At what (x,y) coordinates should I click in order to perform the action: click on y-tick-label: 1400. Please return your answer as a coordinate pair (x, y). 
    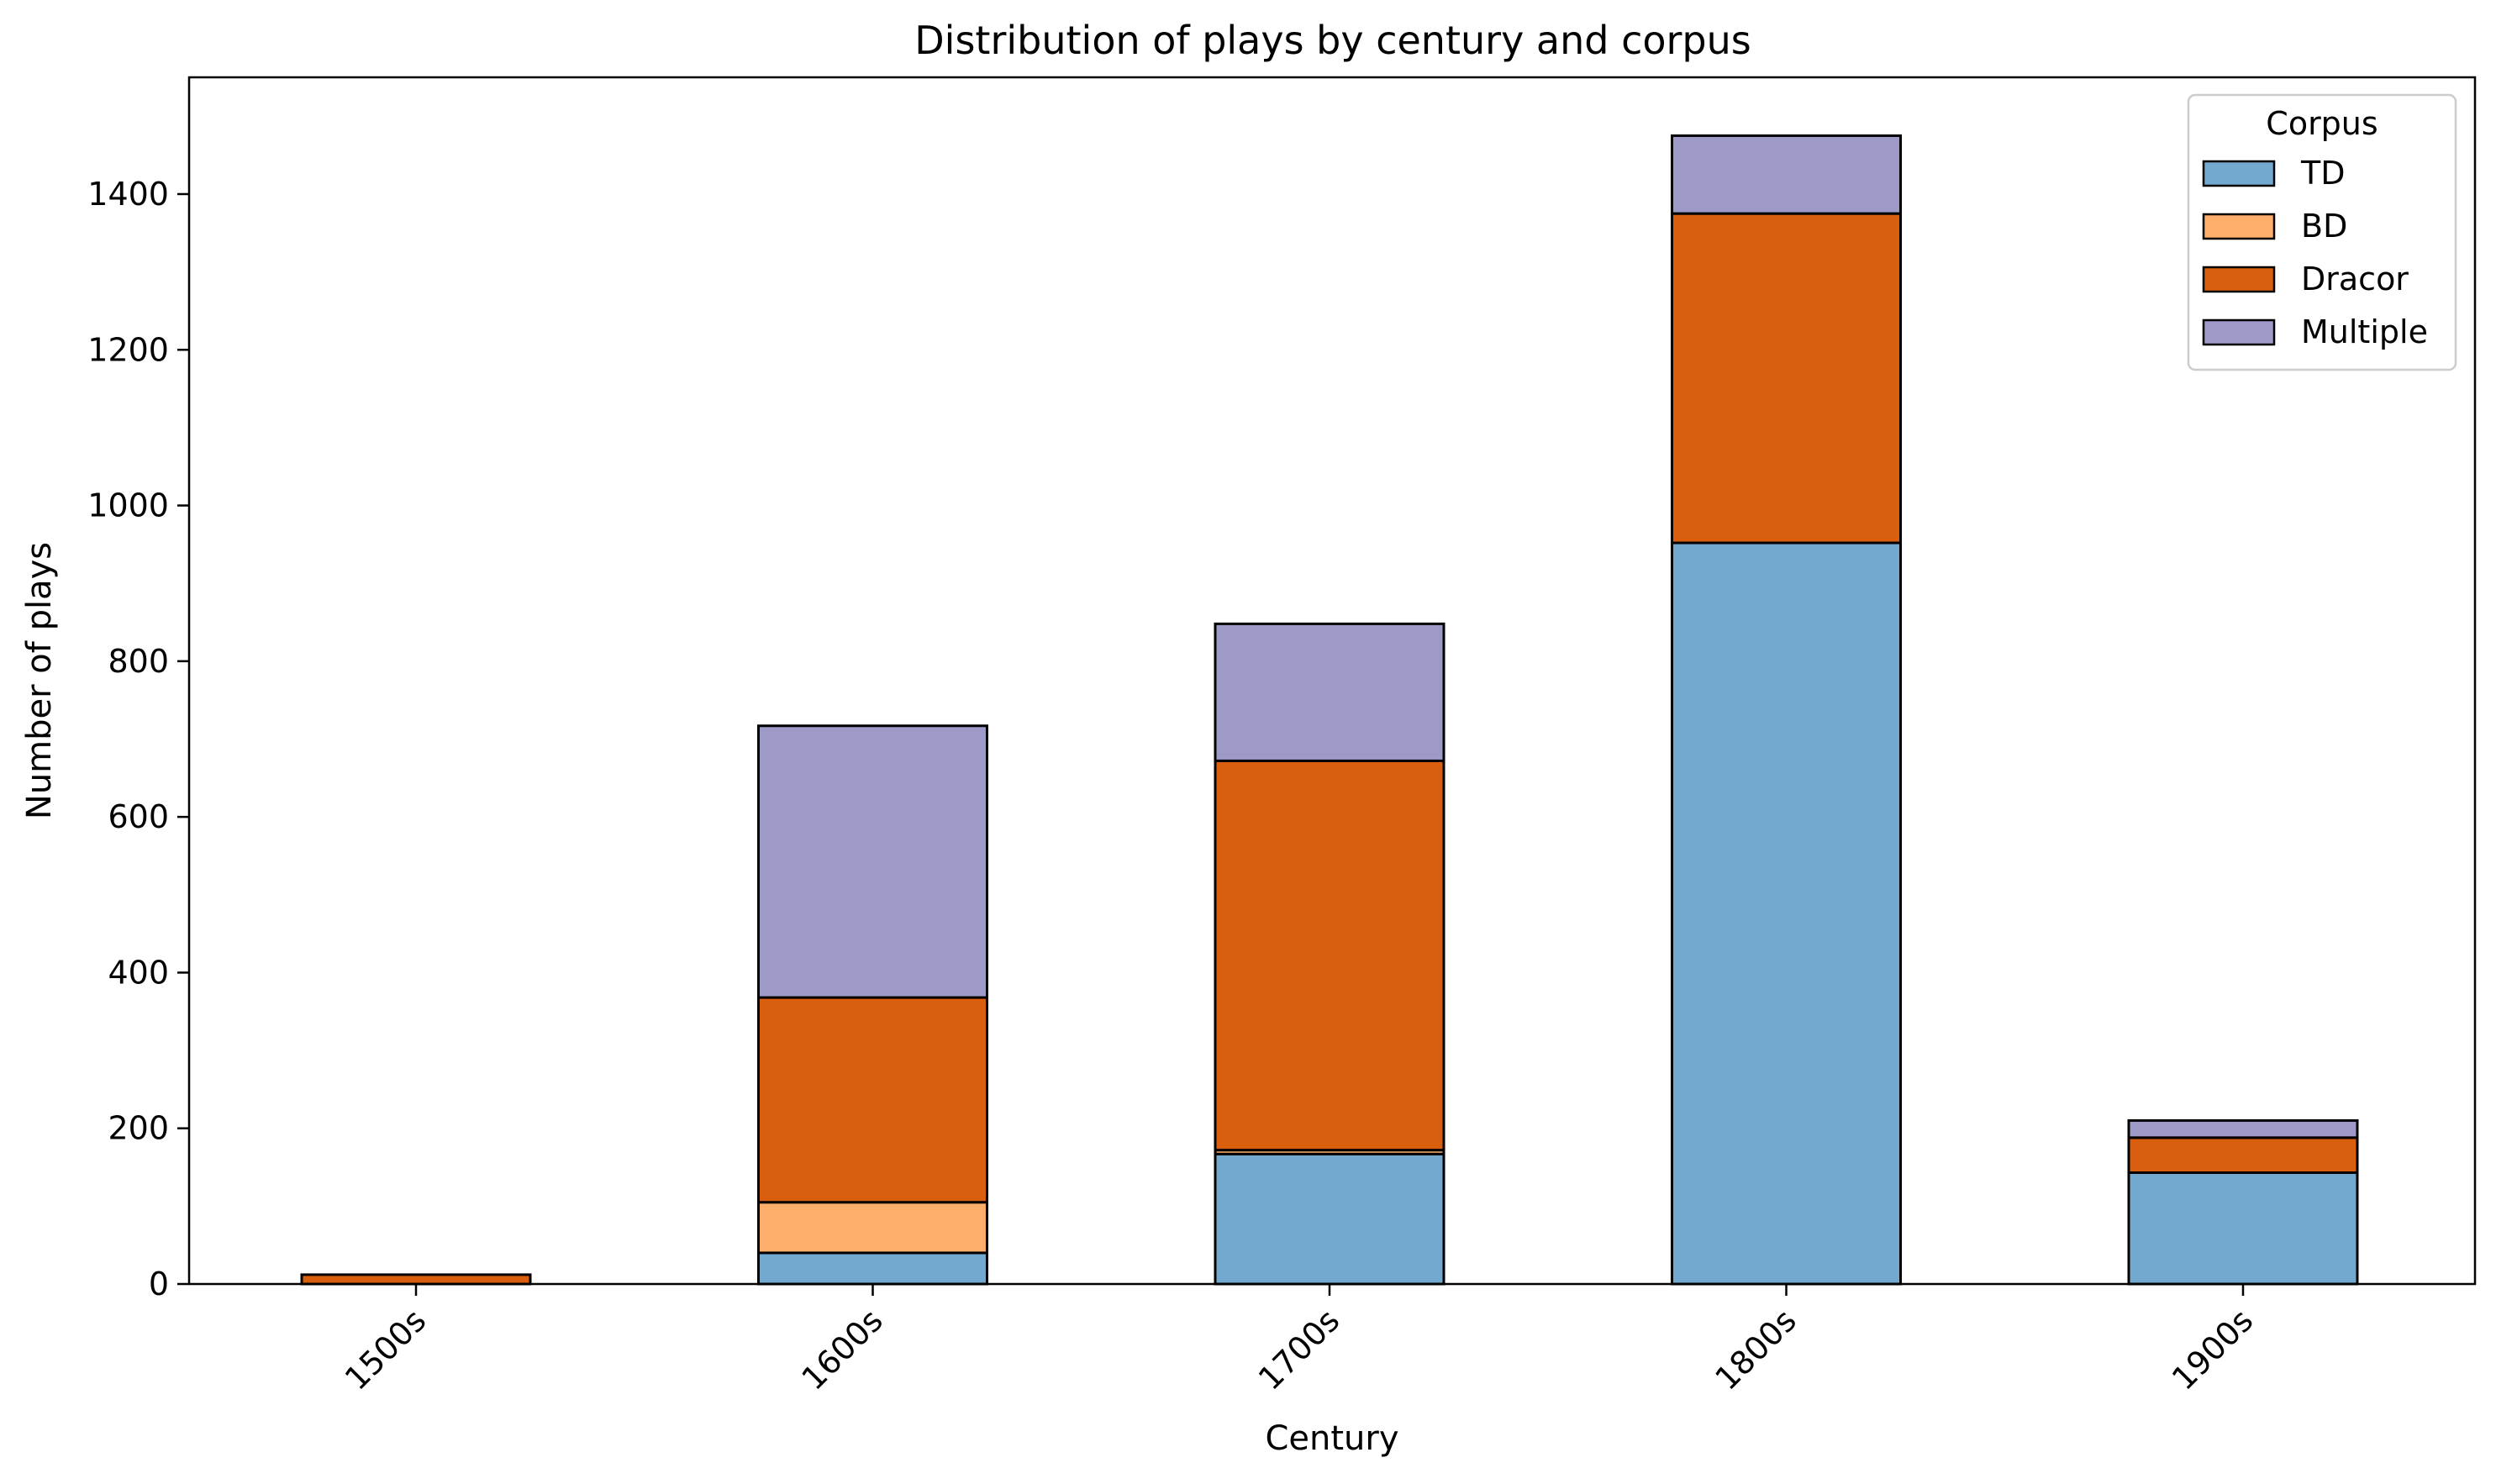
    Looking at the image, I should click on (128, 194).